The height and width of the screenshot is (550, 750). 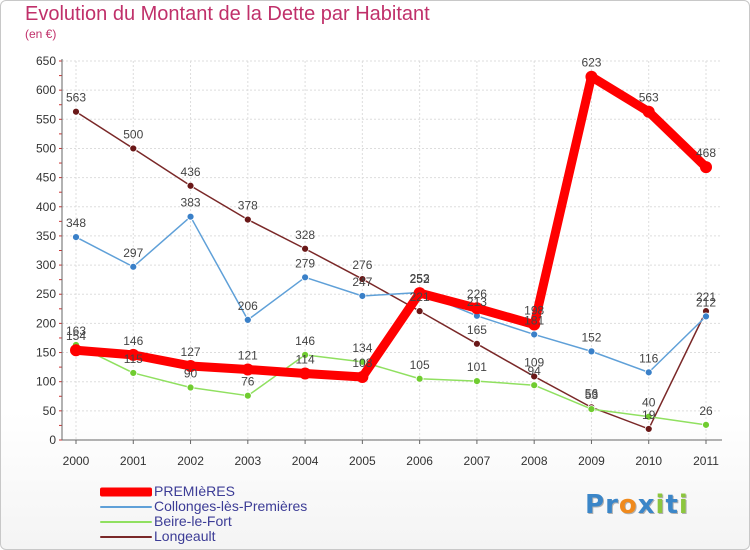 What do you see at coordinates (76, 461) in the screenshot?
I see `x-tick-label: 2000` at bounding box center [76, 461].